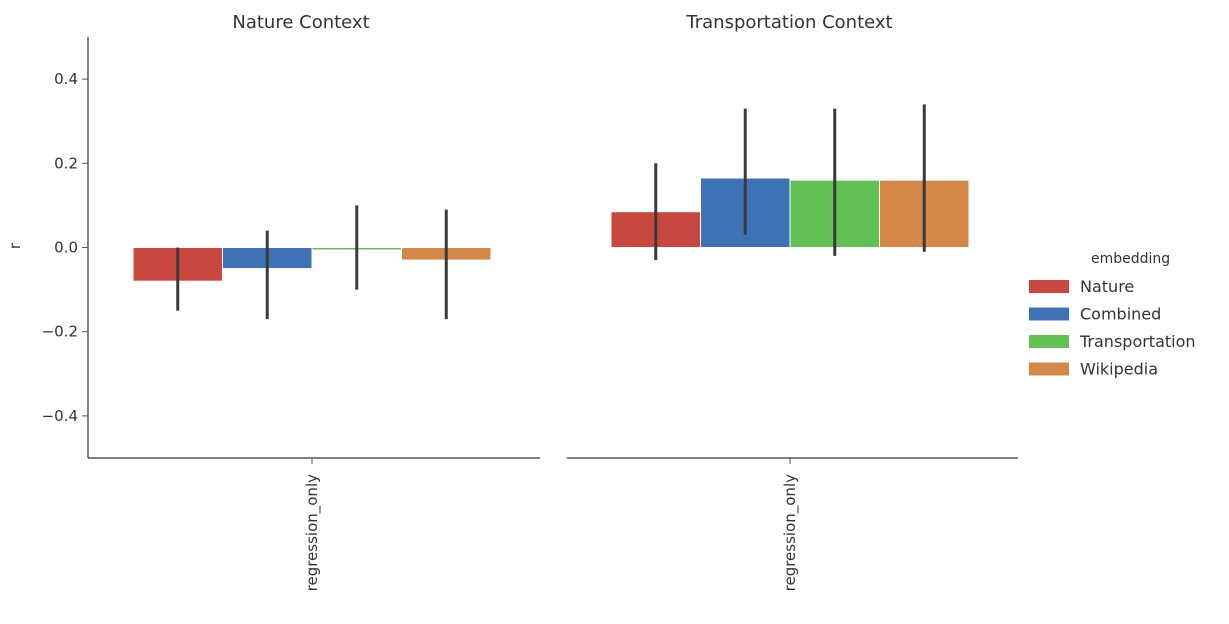 This screenshot has width=1229, height=624. I want to click on legend-label: Wikipedia, so click(1119, 369).